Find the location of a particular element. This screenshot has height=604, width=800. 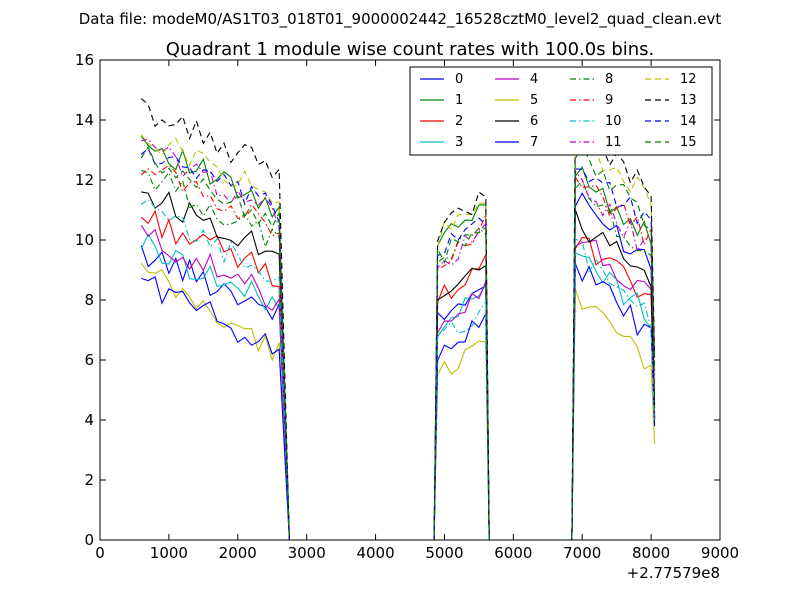

legend-label-13: 13 is located at coordinates (688, 100).